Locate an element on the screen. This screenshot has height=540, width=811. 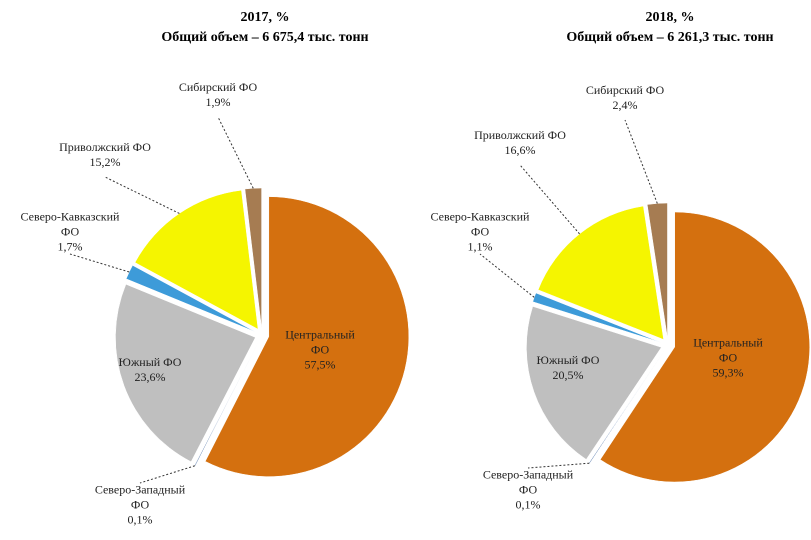
value-label: 1,1% is located at coordinates (480, 246).